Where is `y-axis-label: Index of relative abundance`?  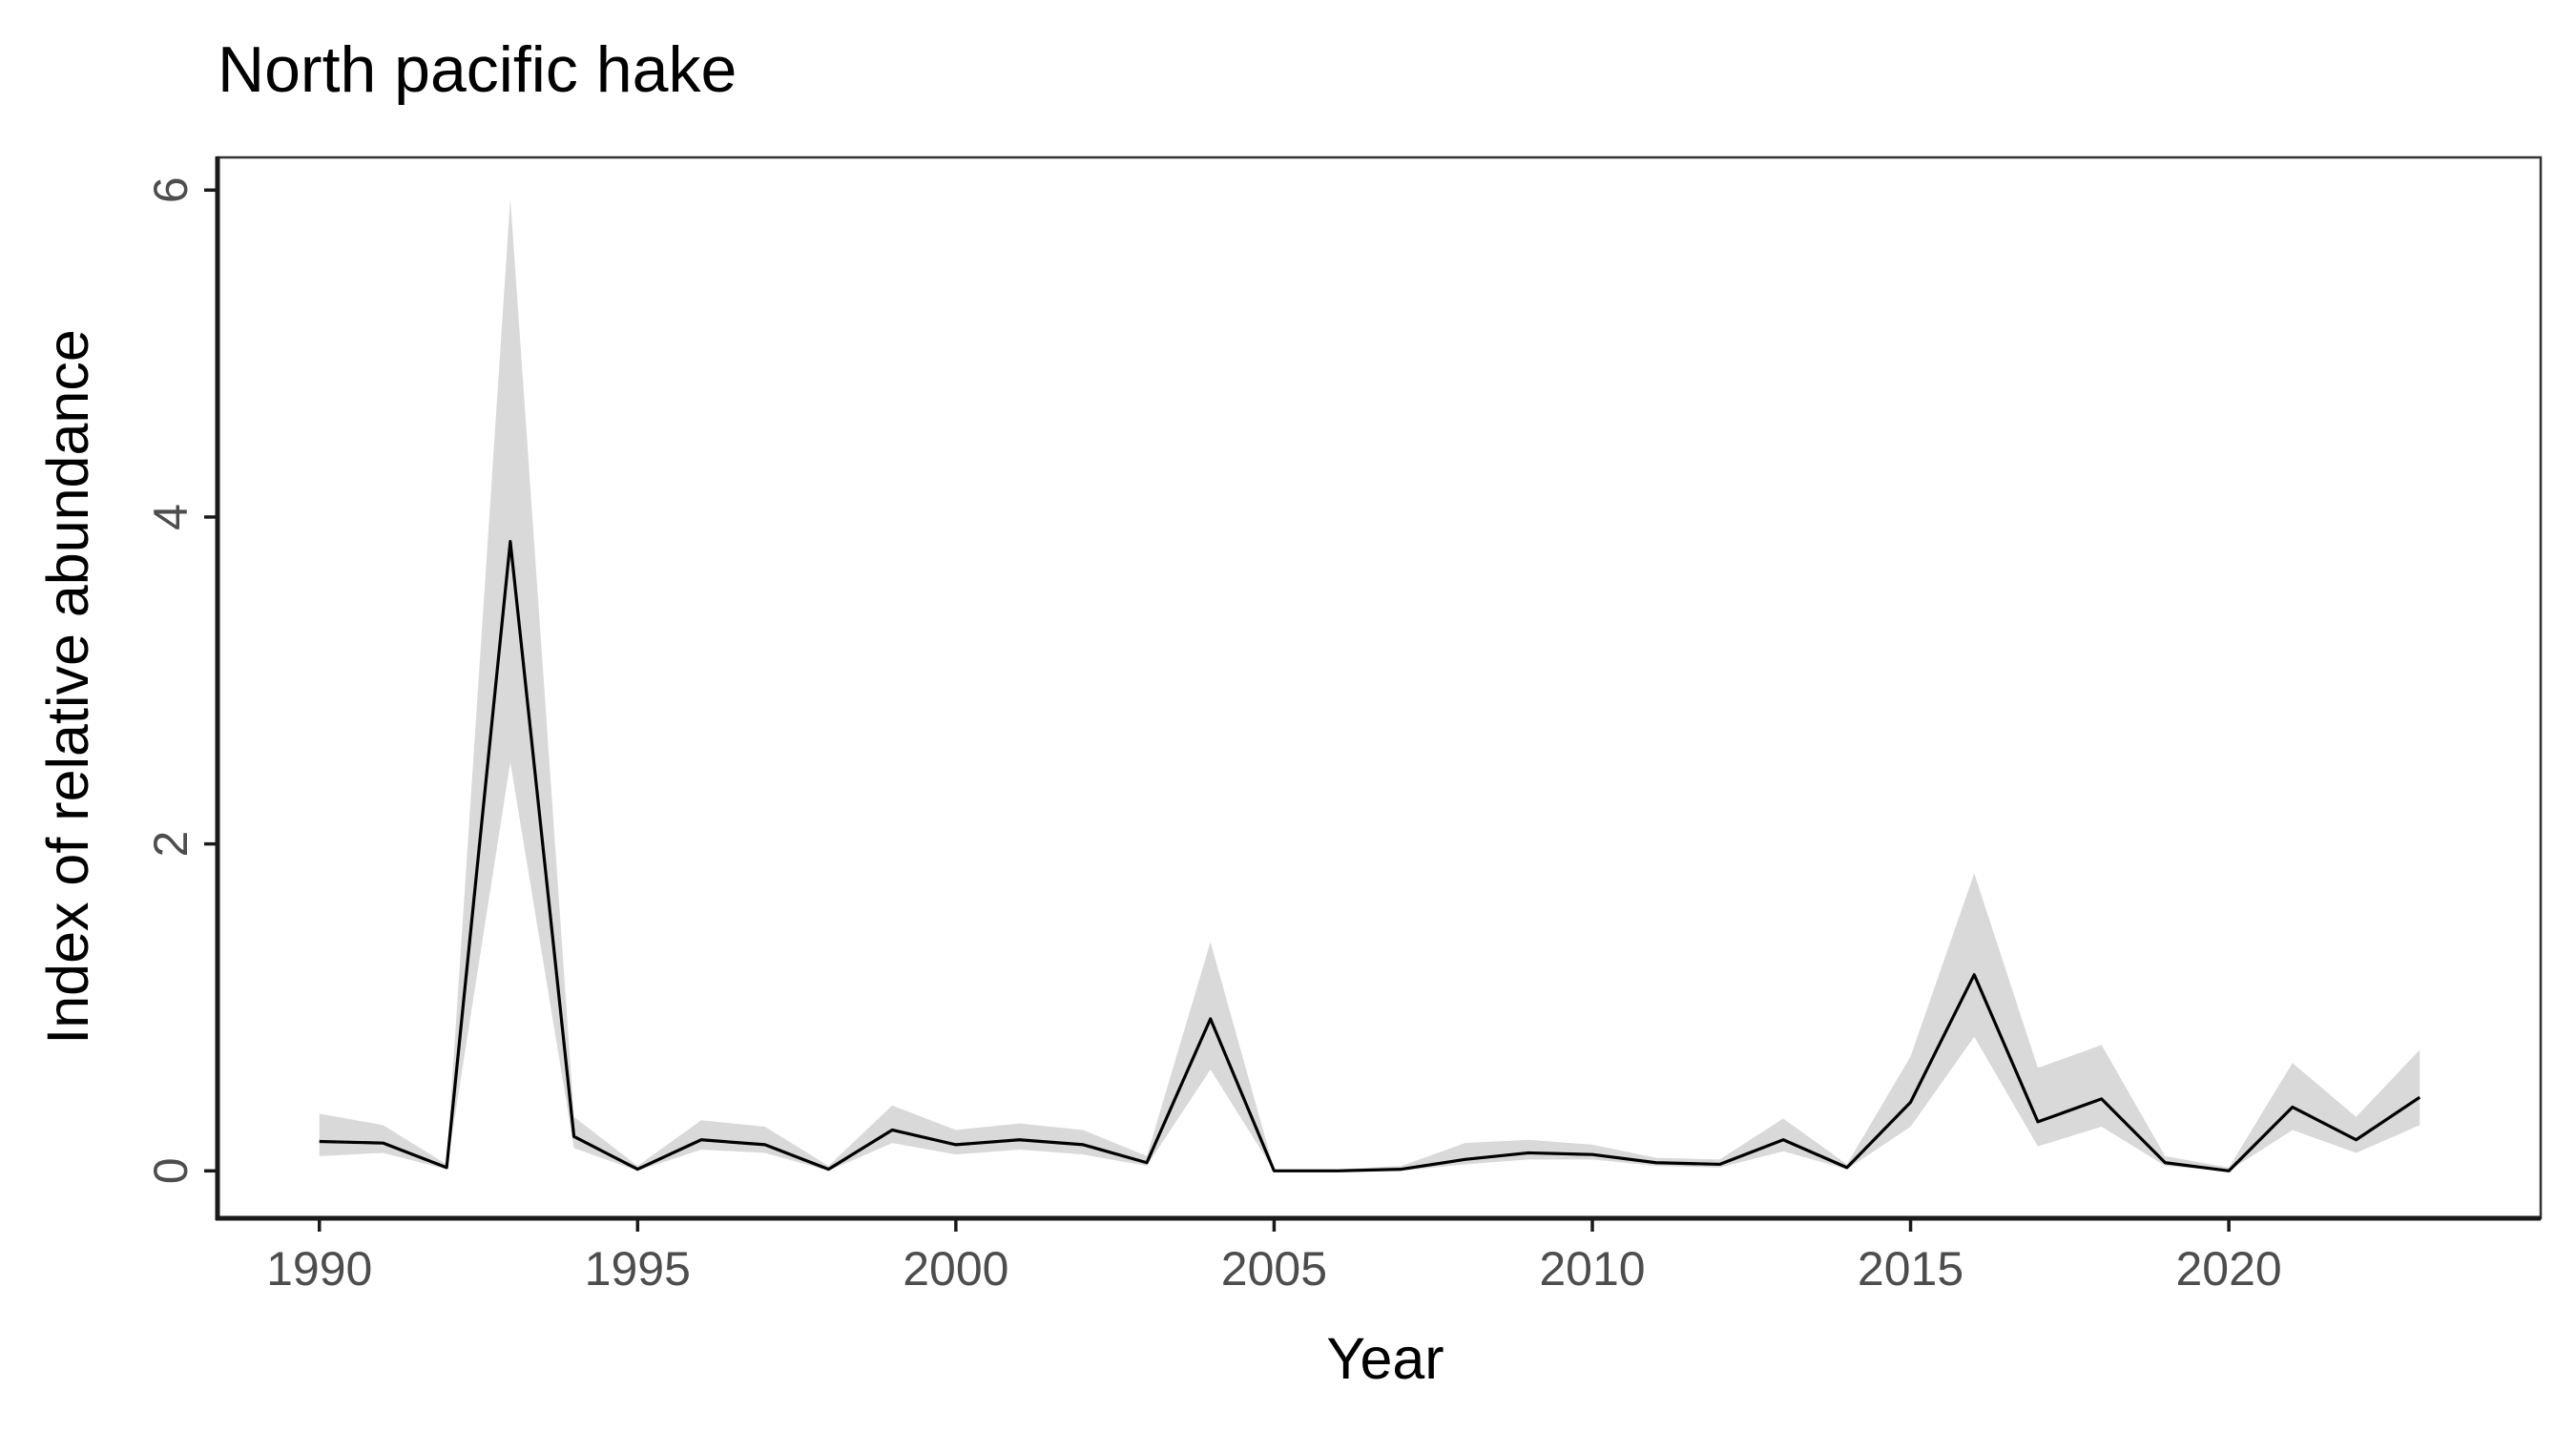 y-axis-label: Index of relative abundance is located at coordinates (67, 686).